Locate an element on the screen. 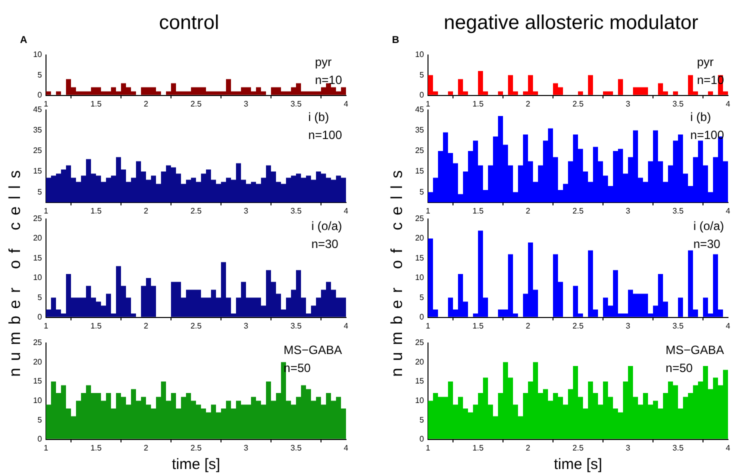  y-tick-label: 35 is located at coordinates (420, 130).